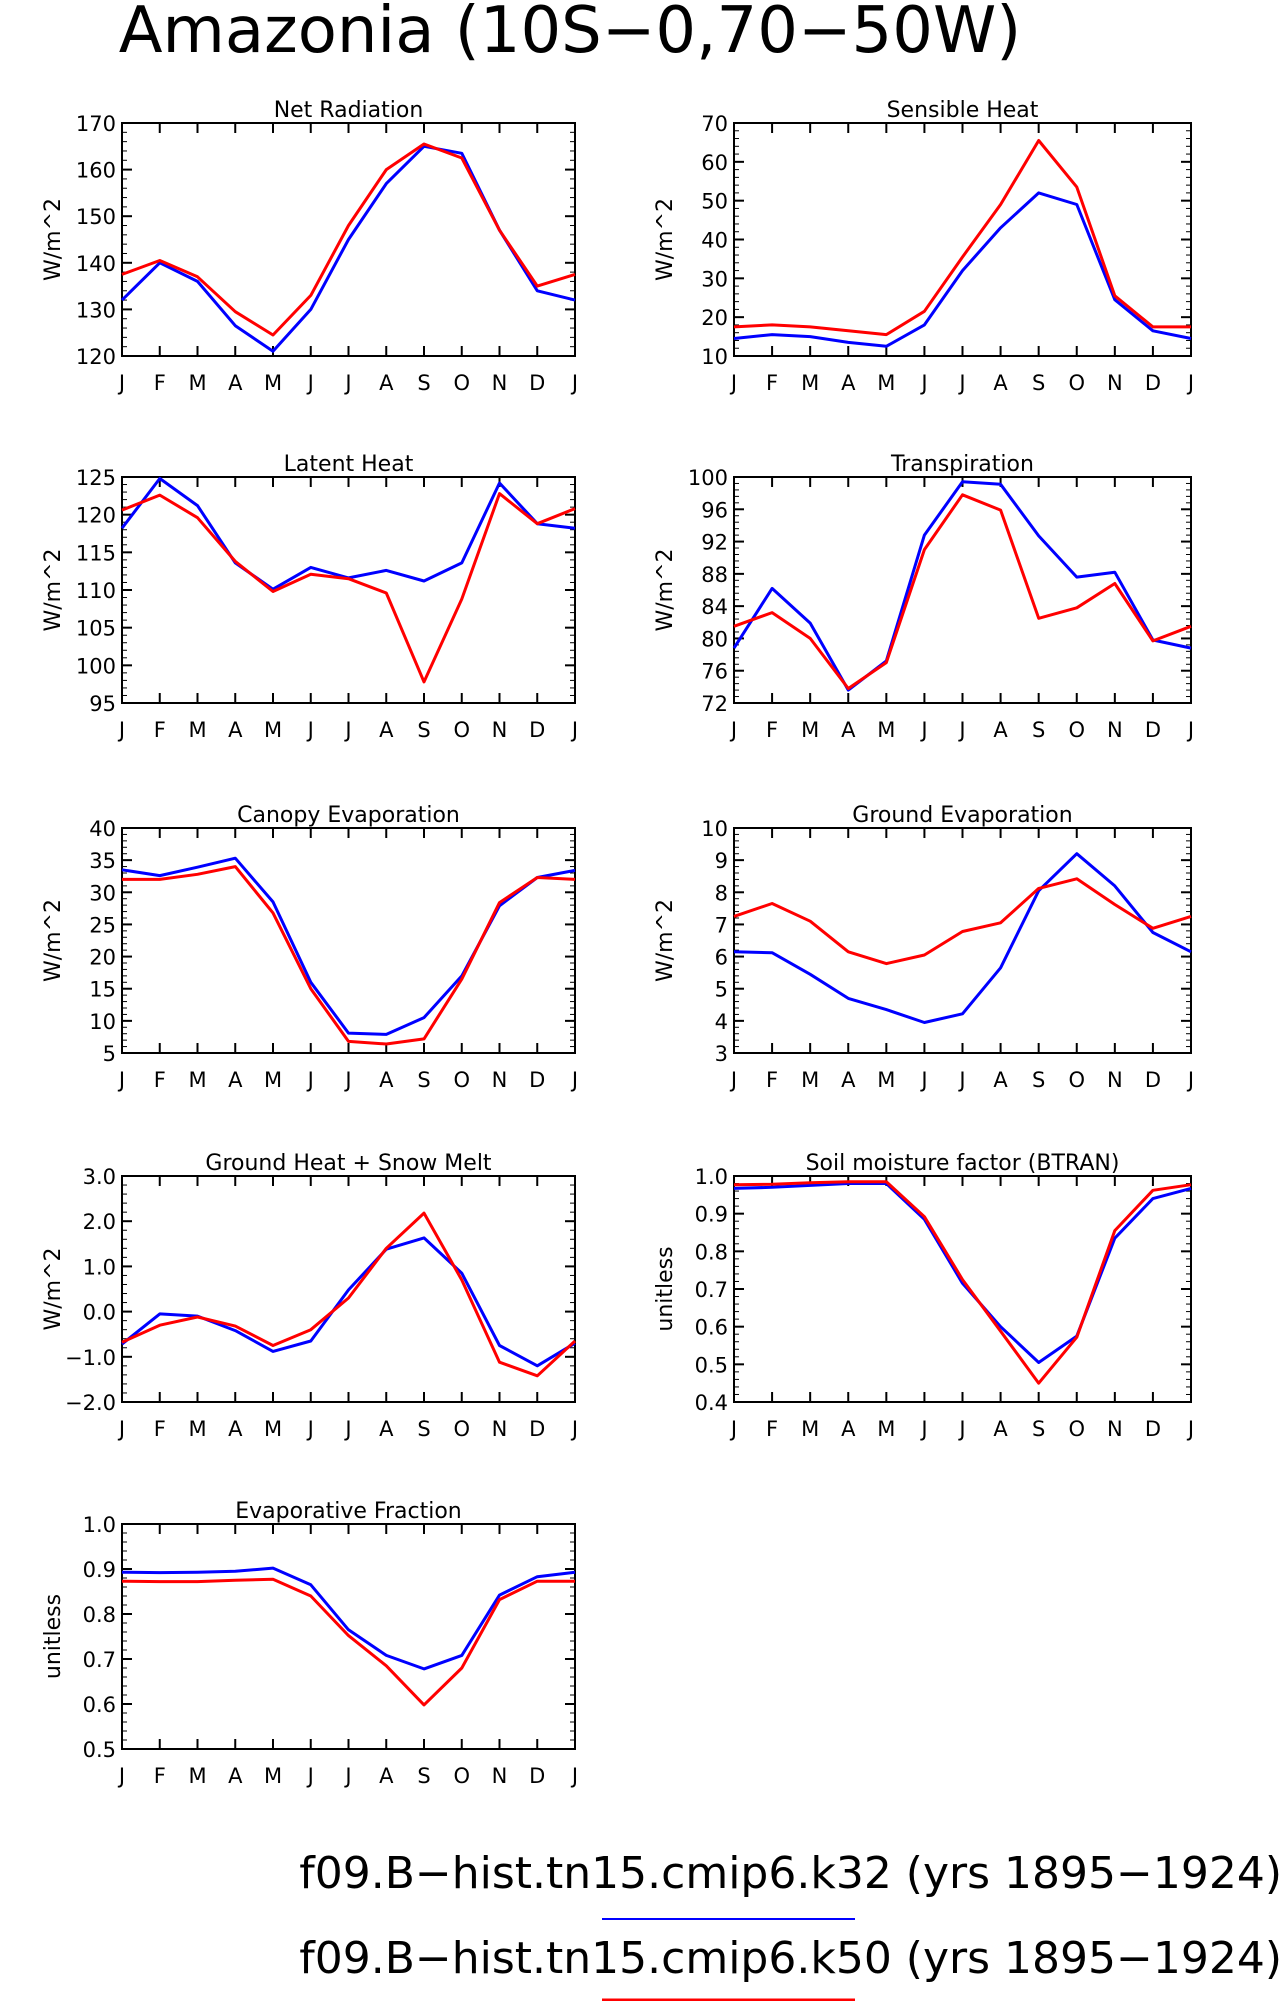 The width and height of the screenshot is (1284, 2001). What do you see at coordinates (348, 1163) in the screenshot?
I see `panel-title: Ground Heat + Snow Melt` at bounding box center [348, 1163].